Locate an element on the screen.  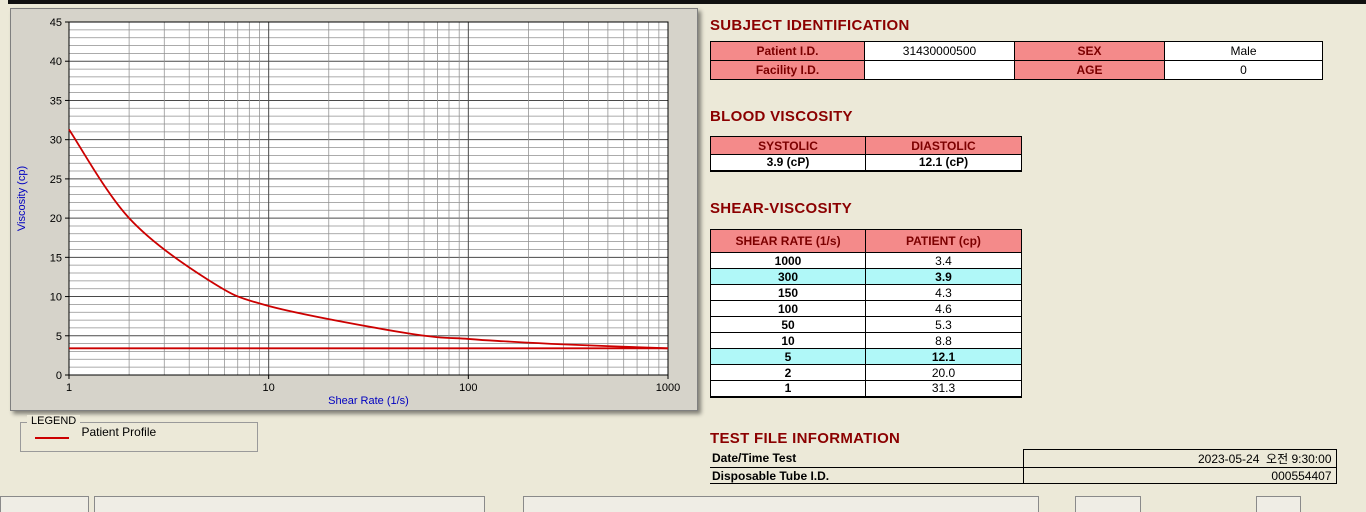
table-row: 150 4.3 is located at coordinates (866, 292).